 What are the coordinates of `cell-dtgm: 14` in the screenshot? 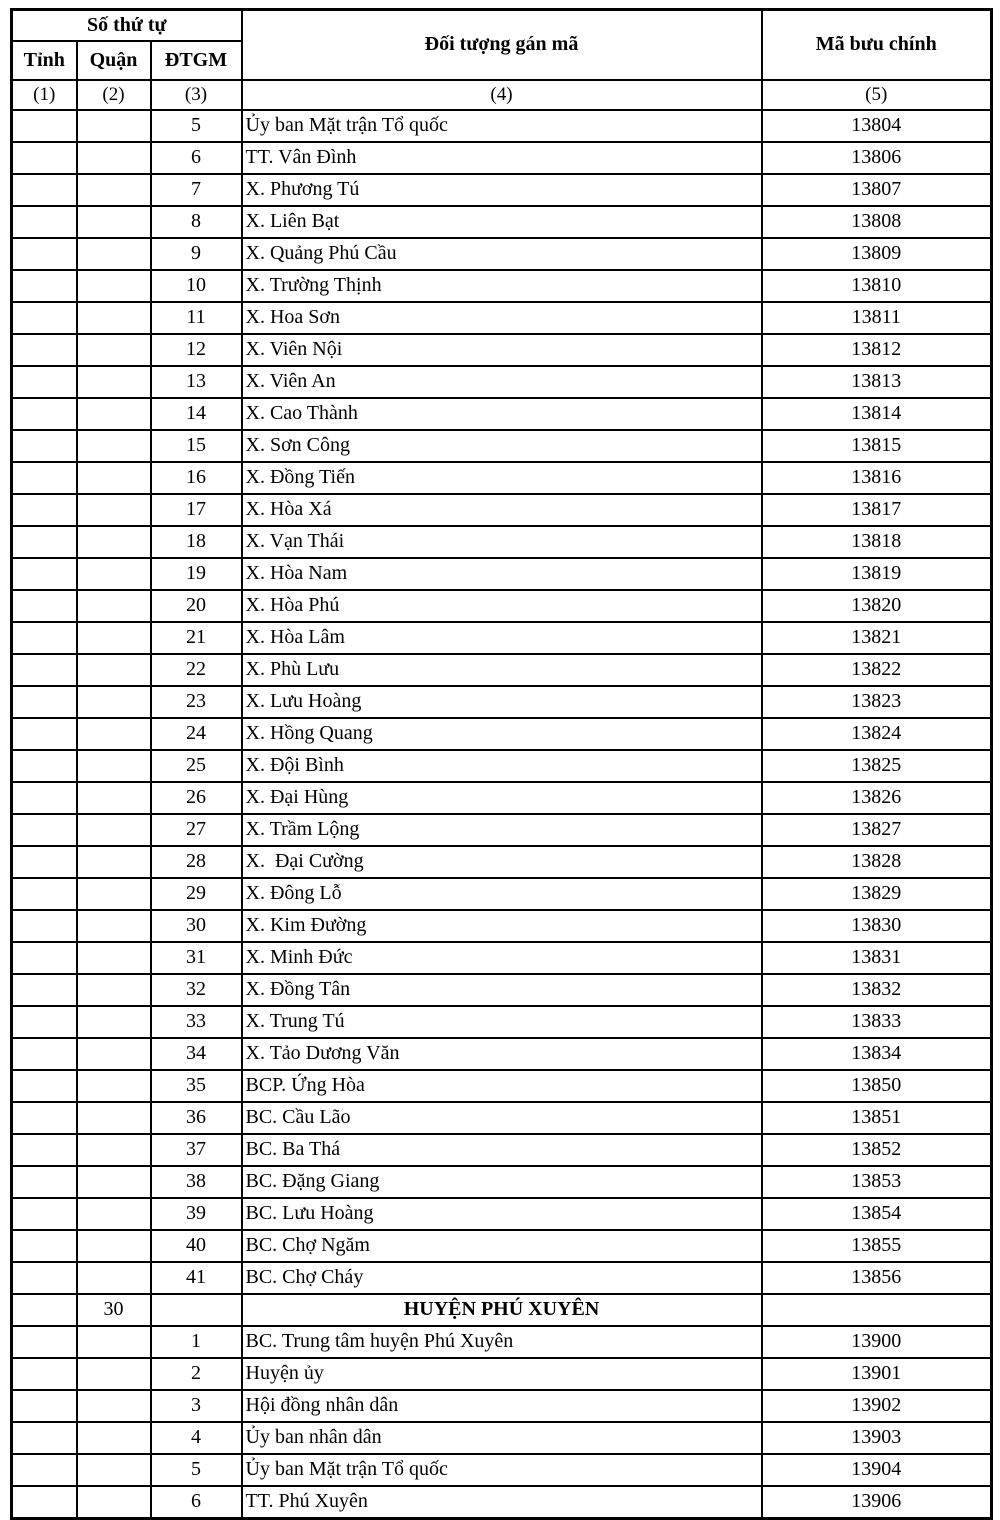 It's located at (196, 413).